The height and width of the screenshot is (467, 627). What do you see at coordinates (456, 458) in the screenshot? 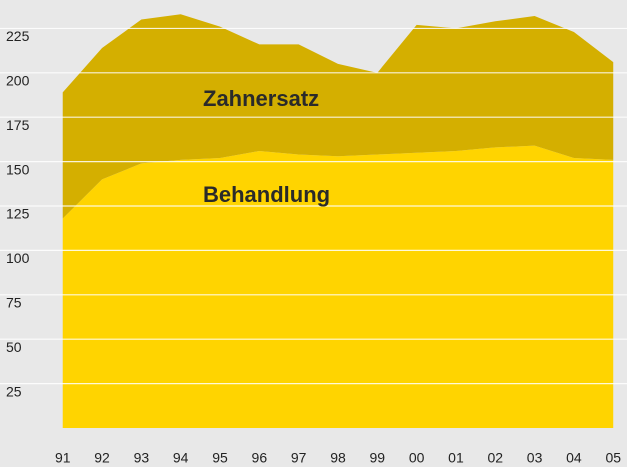
I see `x-tick-label: 01` at bounding box center [456, 458].